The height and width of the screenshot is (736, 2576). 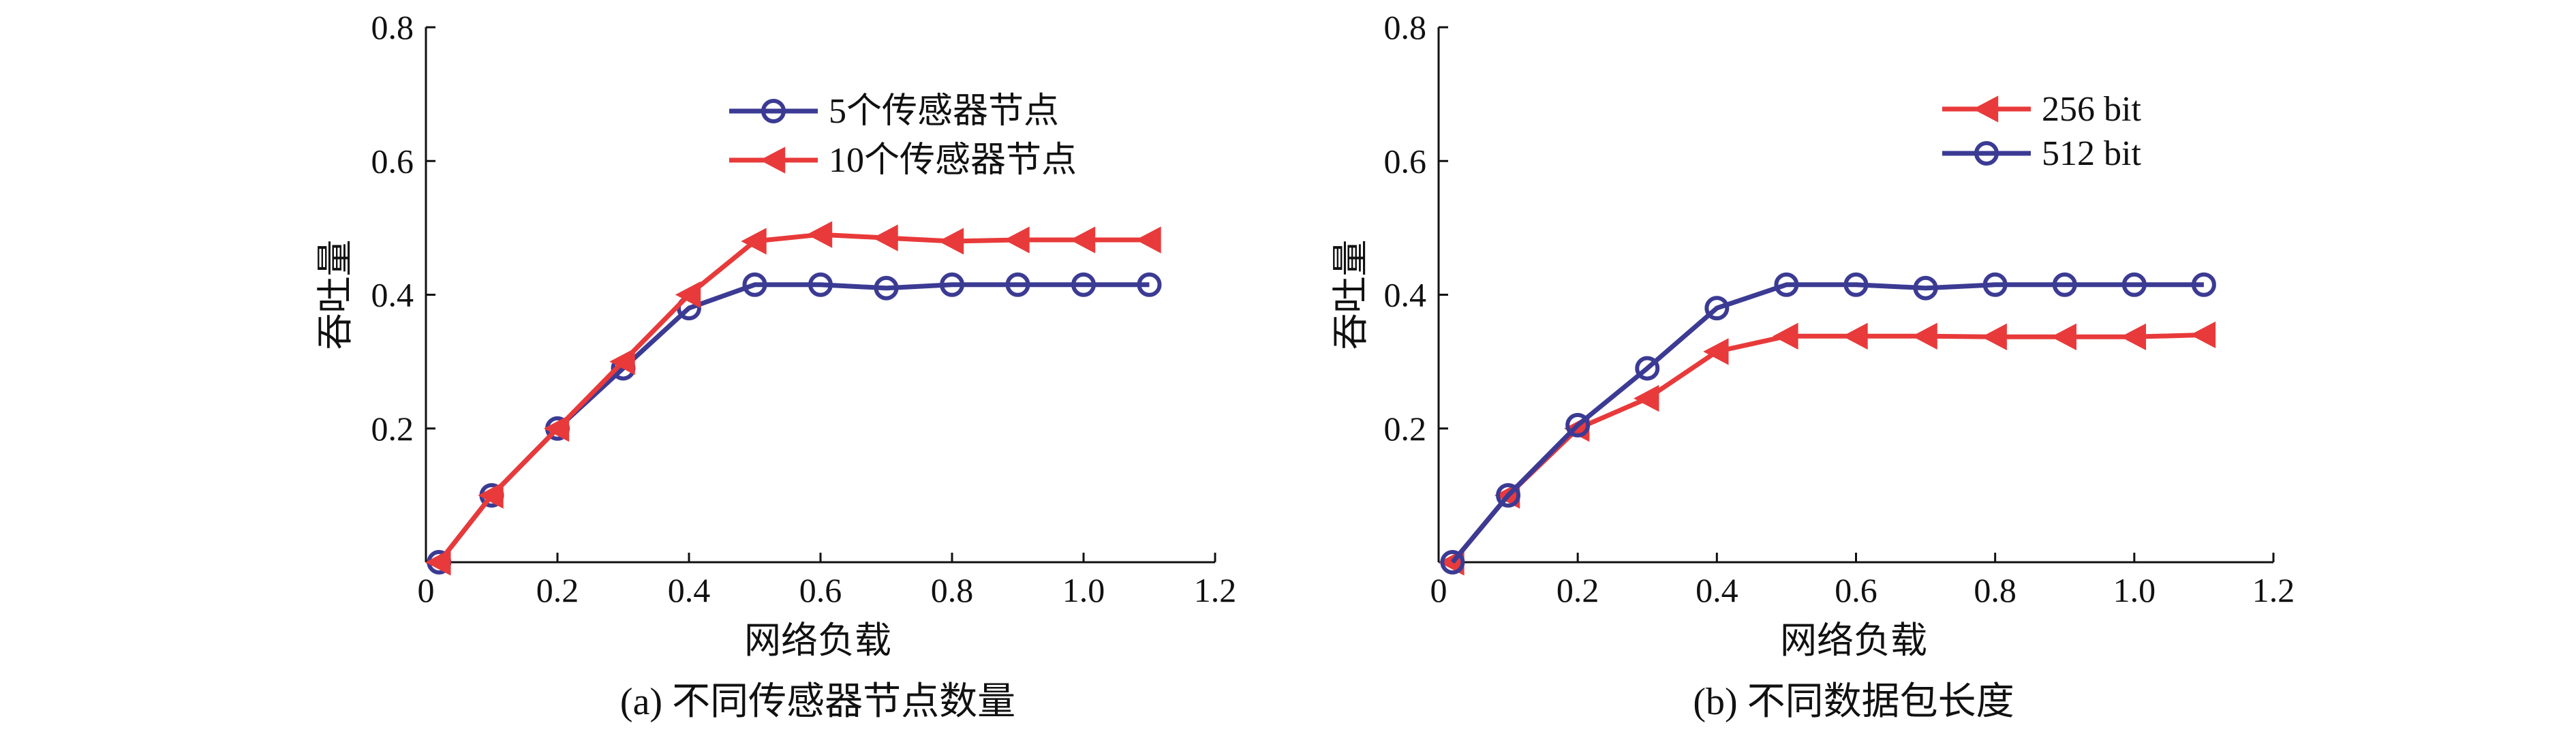 What do you see at coordinates (818, 702) in the screenshot?
I see `figure-caption: (a) 不同传感器节点数量` at bounding box center [818, 702].